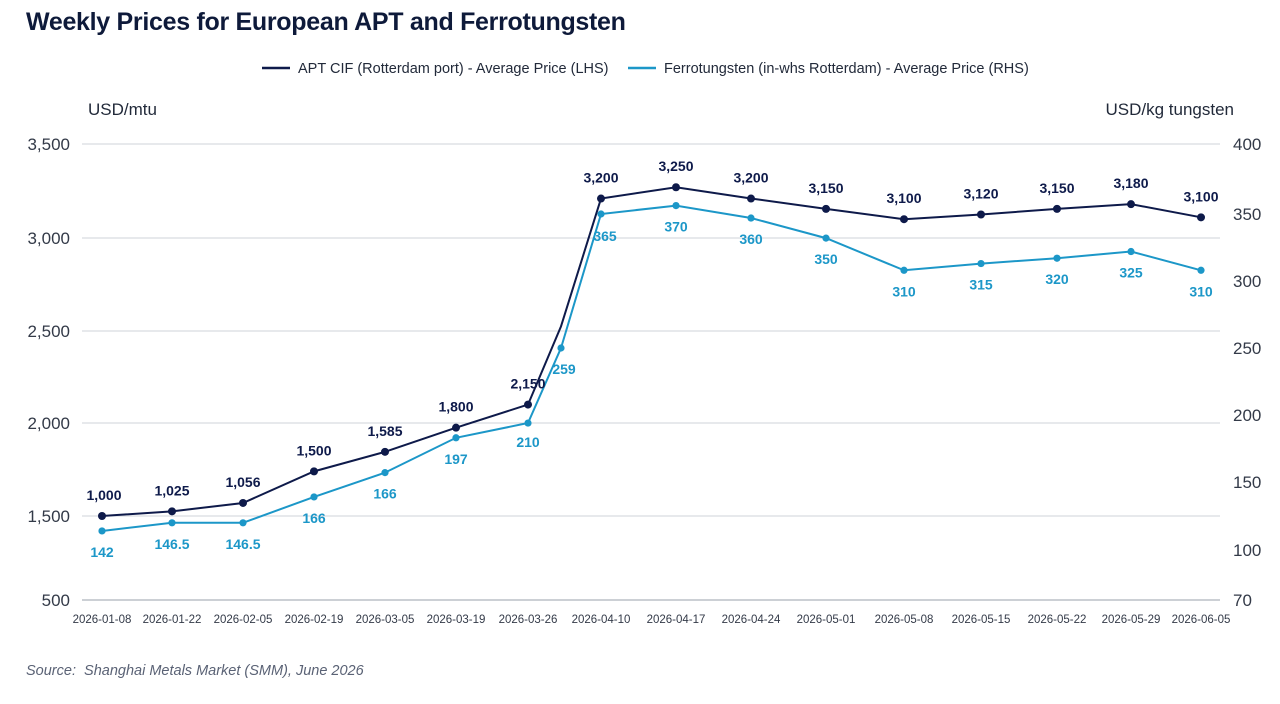 The height and width of the screenshot is (704, 1280). Describe the element at coordinates (48, 516) in the screenshot. I see `left-tick-label: 1,500` at that location.